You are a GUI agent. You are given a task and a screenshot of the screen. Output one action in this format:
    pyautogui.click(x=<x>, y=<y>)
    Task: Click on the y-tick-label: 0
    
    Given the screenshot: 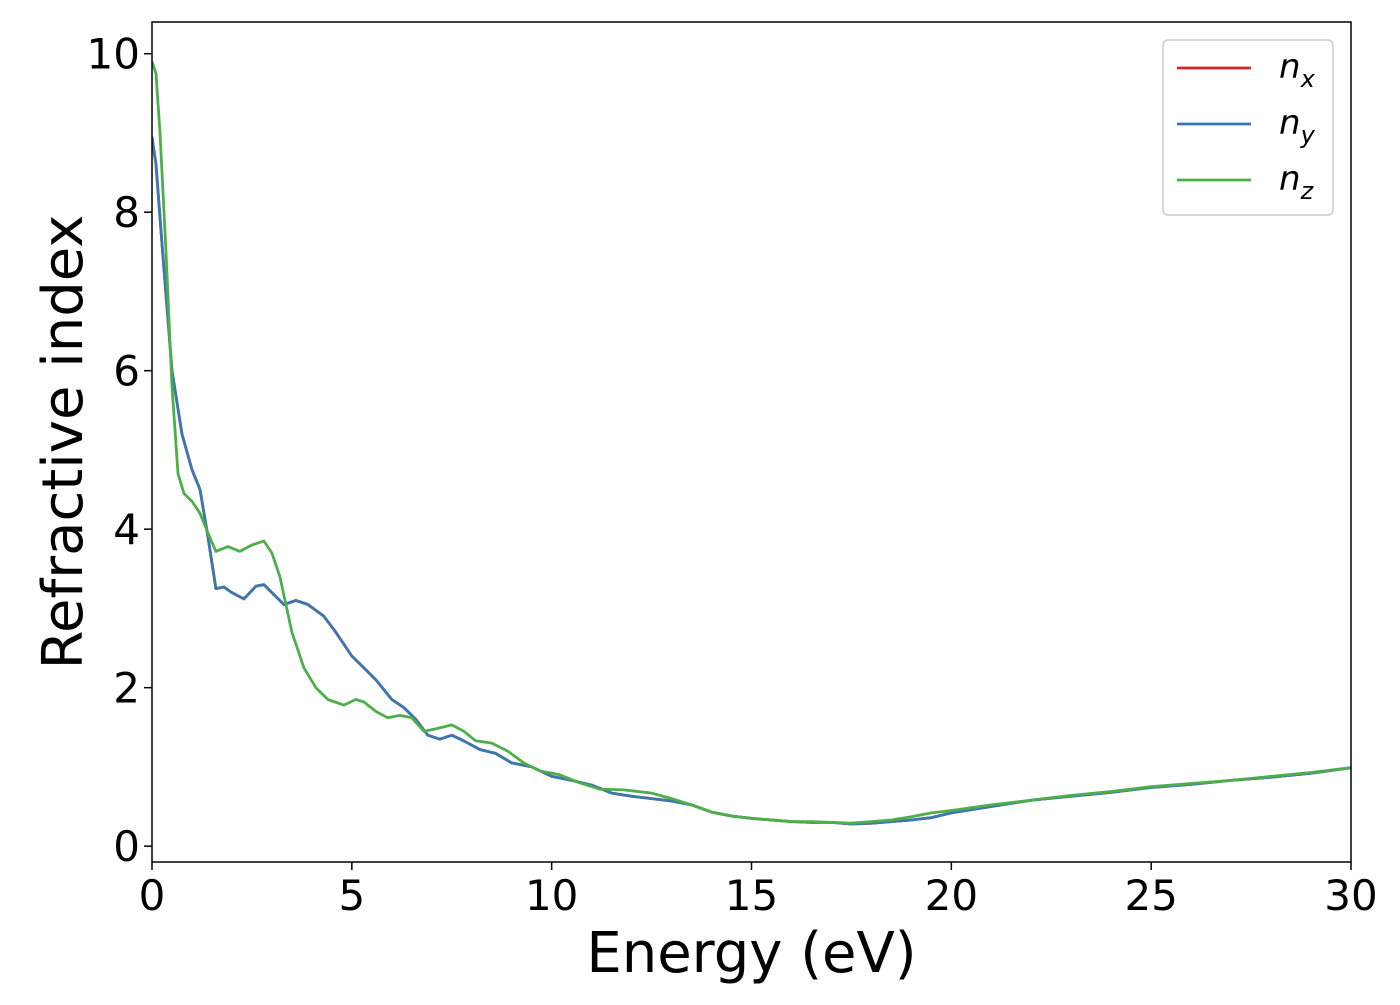 What is the action you would take?
    pyautogui.click(x=126, y=846)
    